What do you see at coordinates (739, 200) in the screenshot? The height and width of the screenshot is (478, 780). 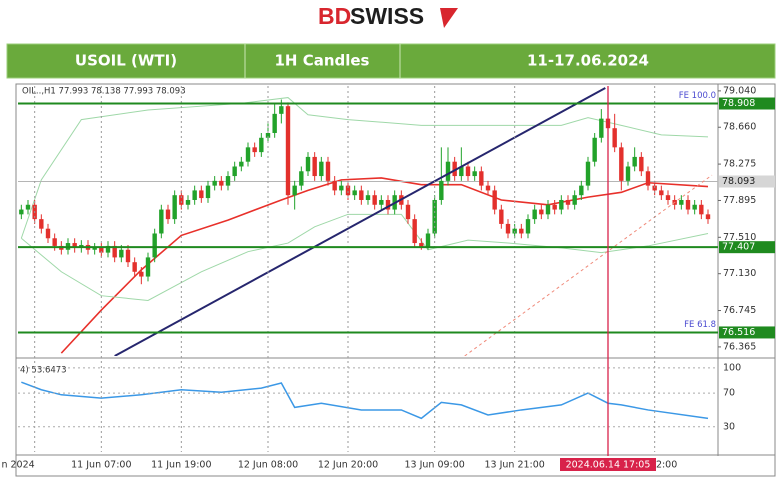 I see `y-tick-label: 77.895` at bounding box center [739, 200].